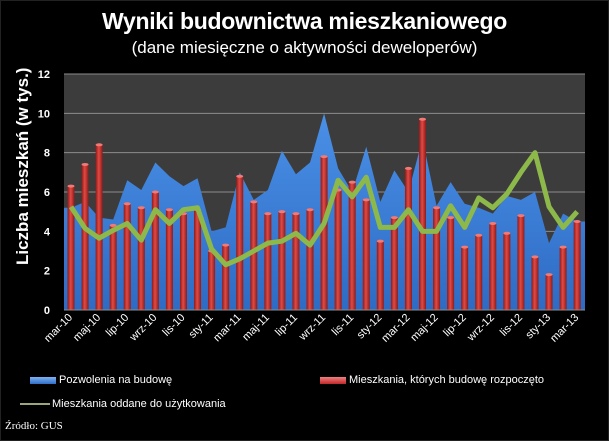 The width and height of the screenshot is (609, 441). I want to click on x-tick-label: mar-12, so click(395, 328).